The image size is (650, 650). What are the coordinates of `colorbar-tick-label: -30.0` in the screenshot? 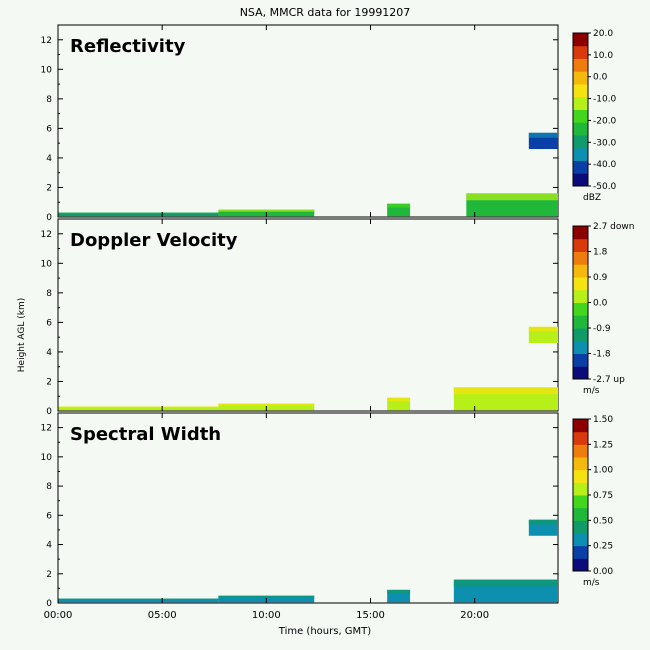 It's located at (605, 143).